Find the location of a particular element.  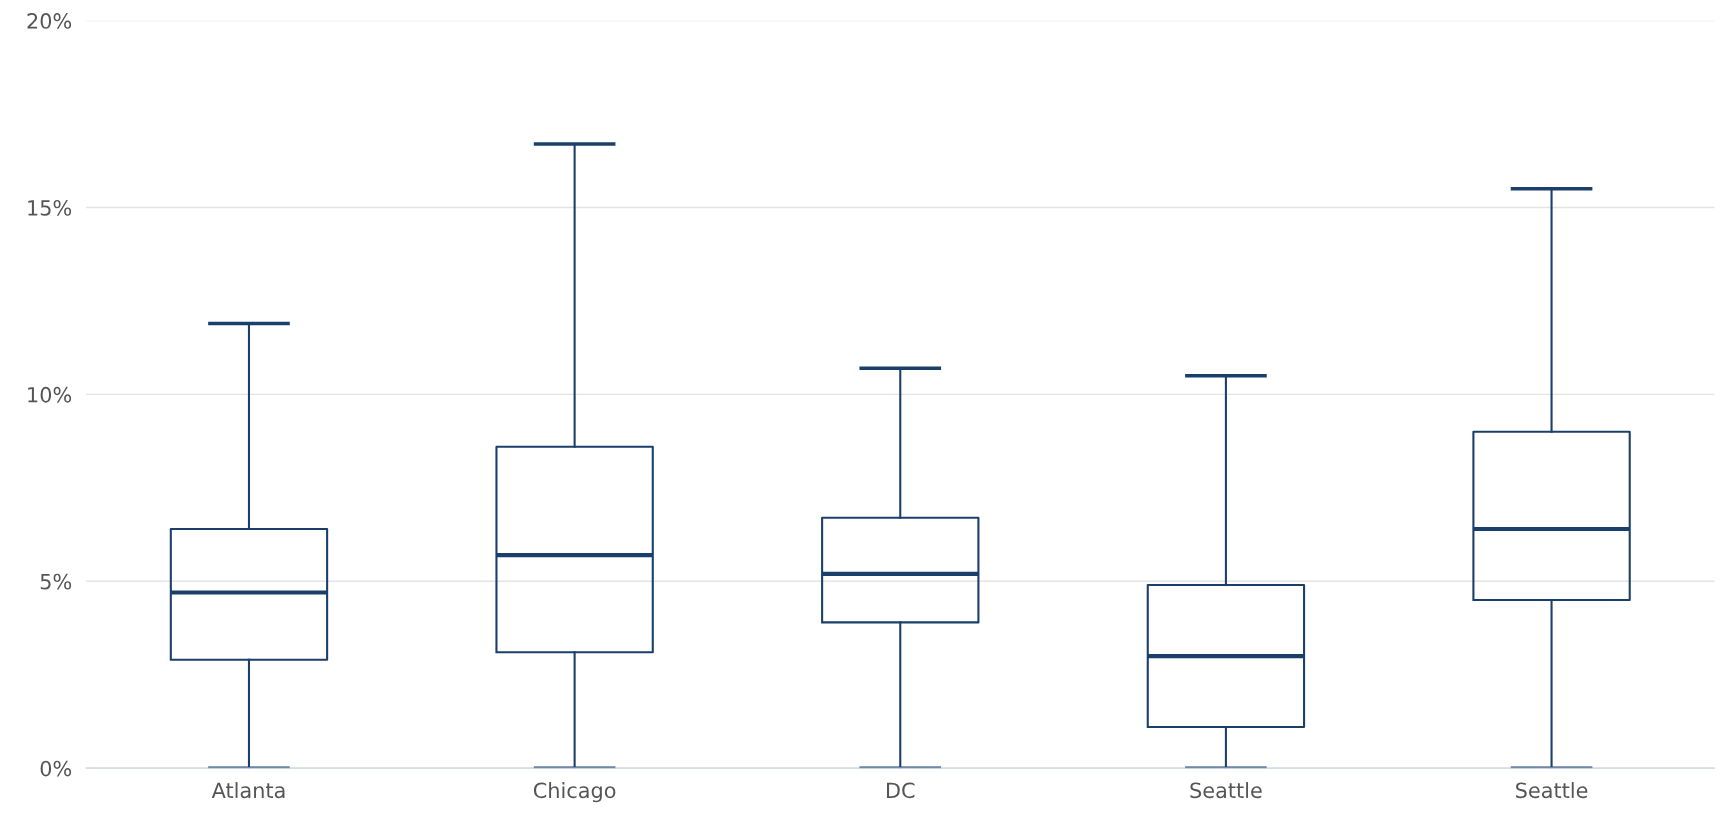

y-tick-label: 15% is located at coordinates (50, 207).